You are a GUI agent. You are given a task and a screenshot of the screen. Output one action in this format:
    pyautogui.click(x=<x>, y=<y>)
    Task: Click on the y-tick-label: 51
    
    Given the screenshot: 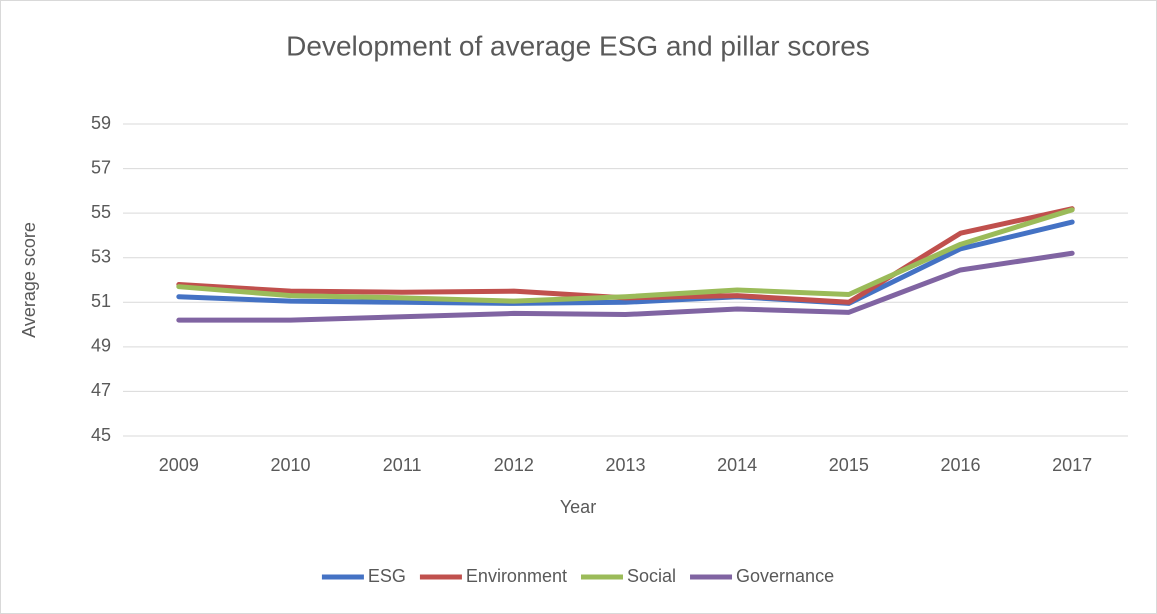 What is the action you would take?
    pyautogui.click(x=101, y=301)
    